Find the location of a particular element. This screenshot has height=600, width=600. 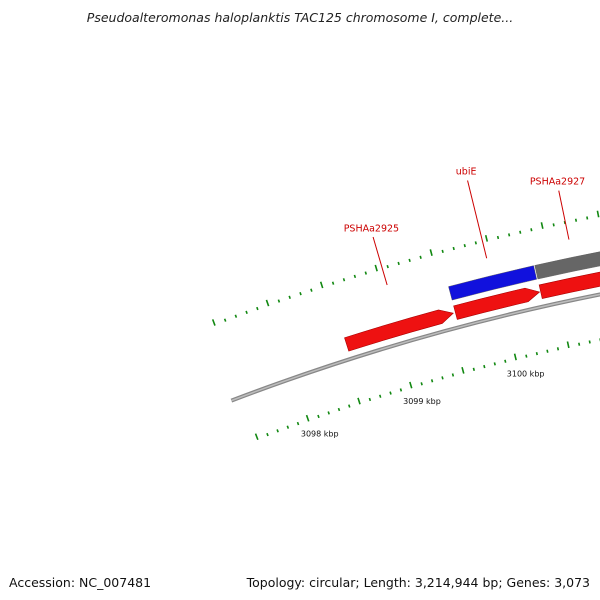

cog-track is located at coordinates (524, 276).